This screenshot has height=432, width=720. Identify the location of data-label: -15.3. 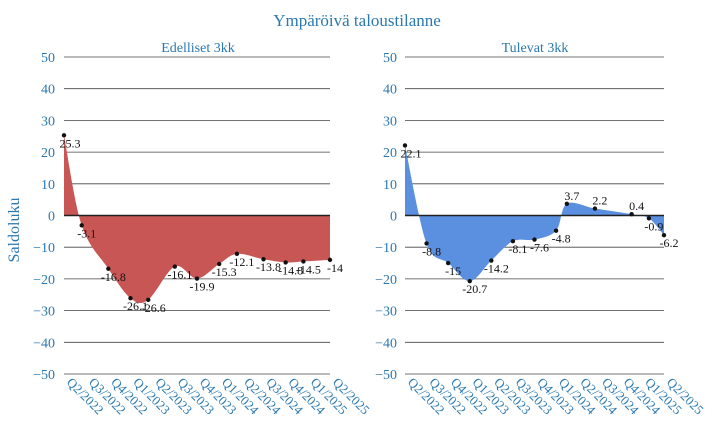
(224, 272).